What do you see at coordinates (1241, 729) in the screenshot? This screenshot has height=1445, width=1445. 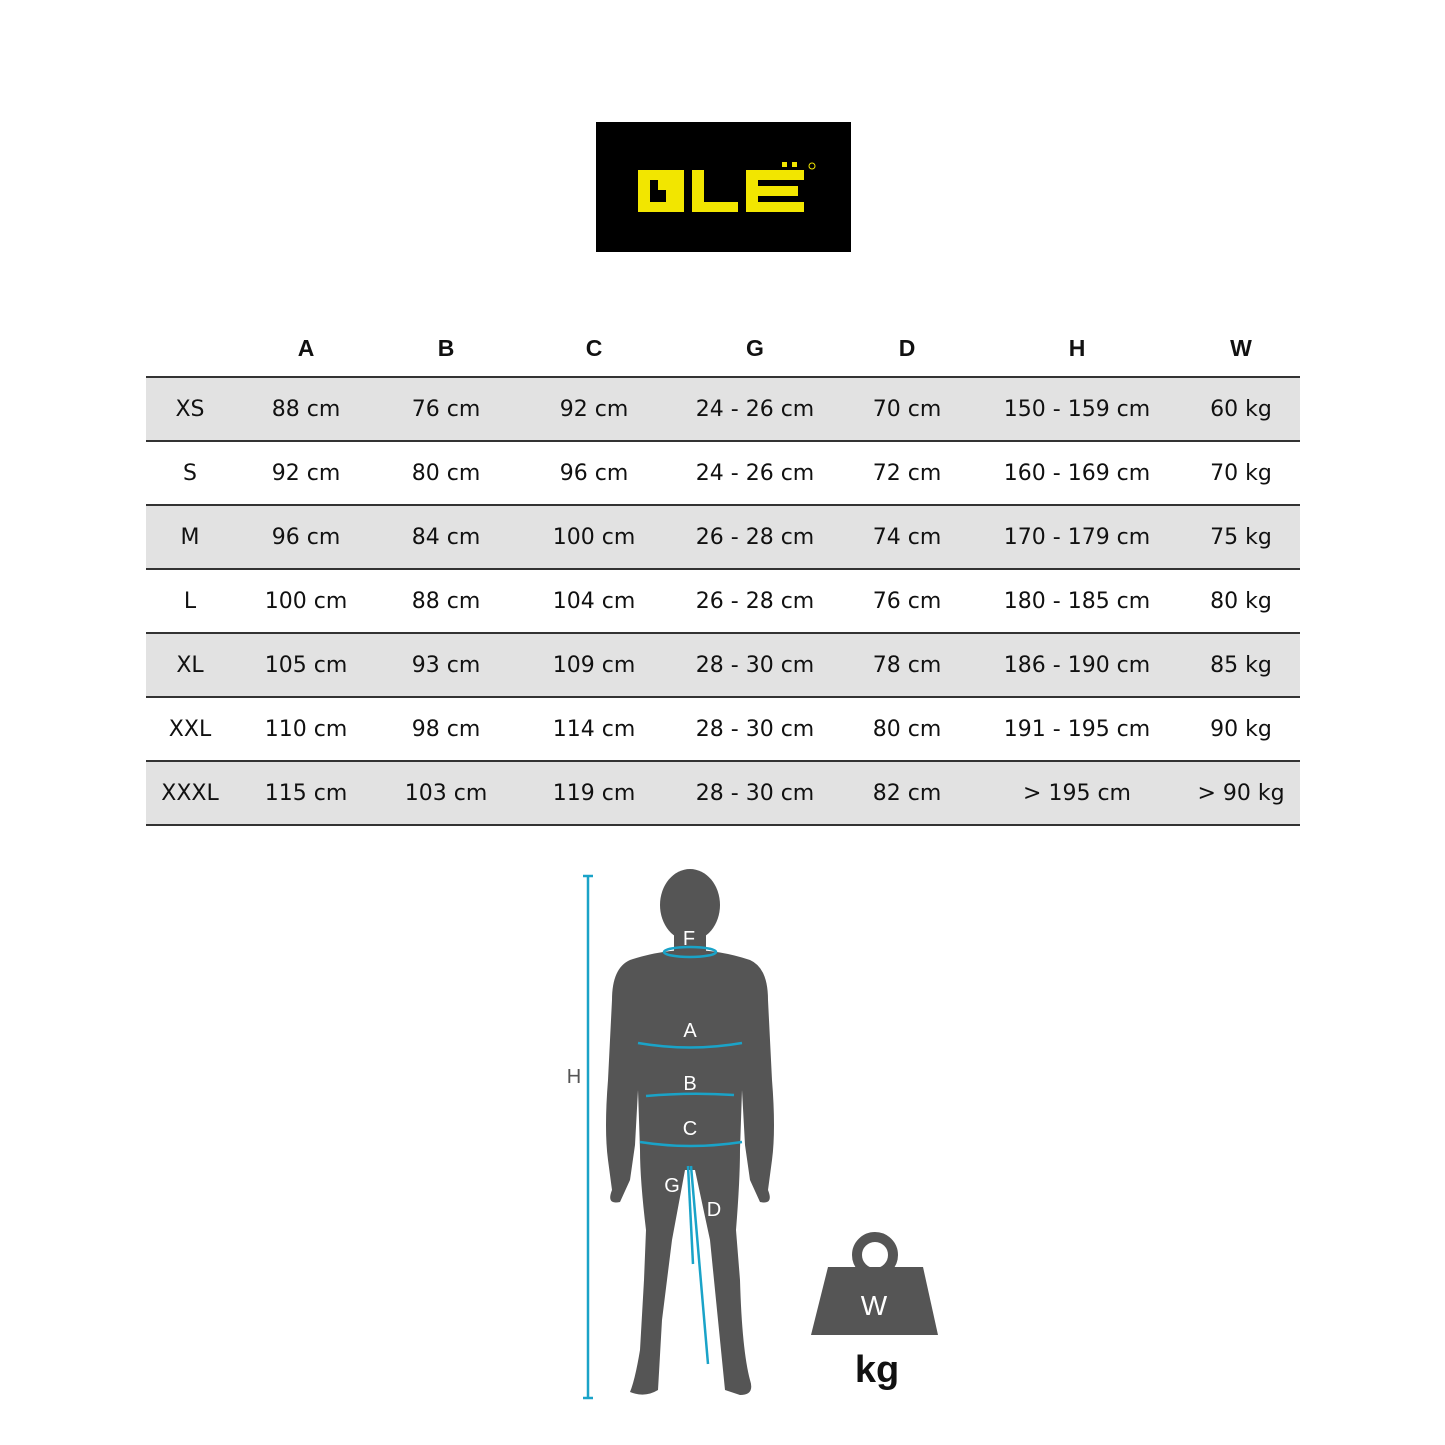 I see `measurement-cell: 90 kg` at bounding box center [1241, 729].